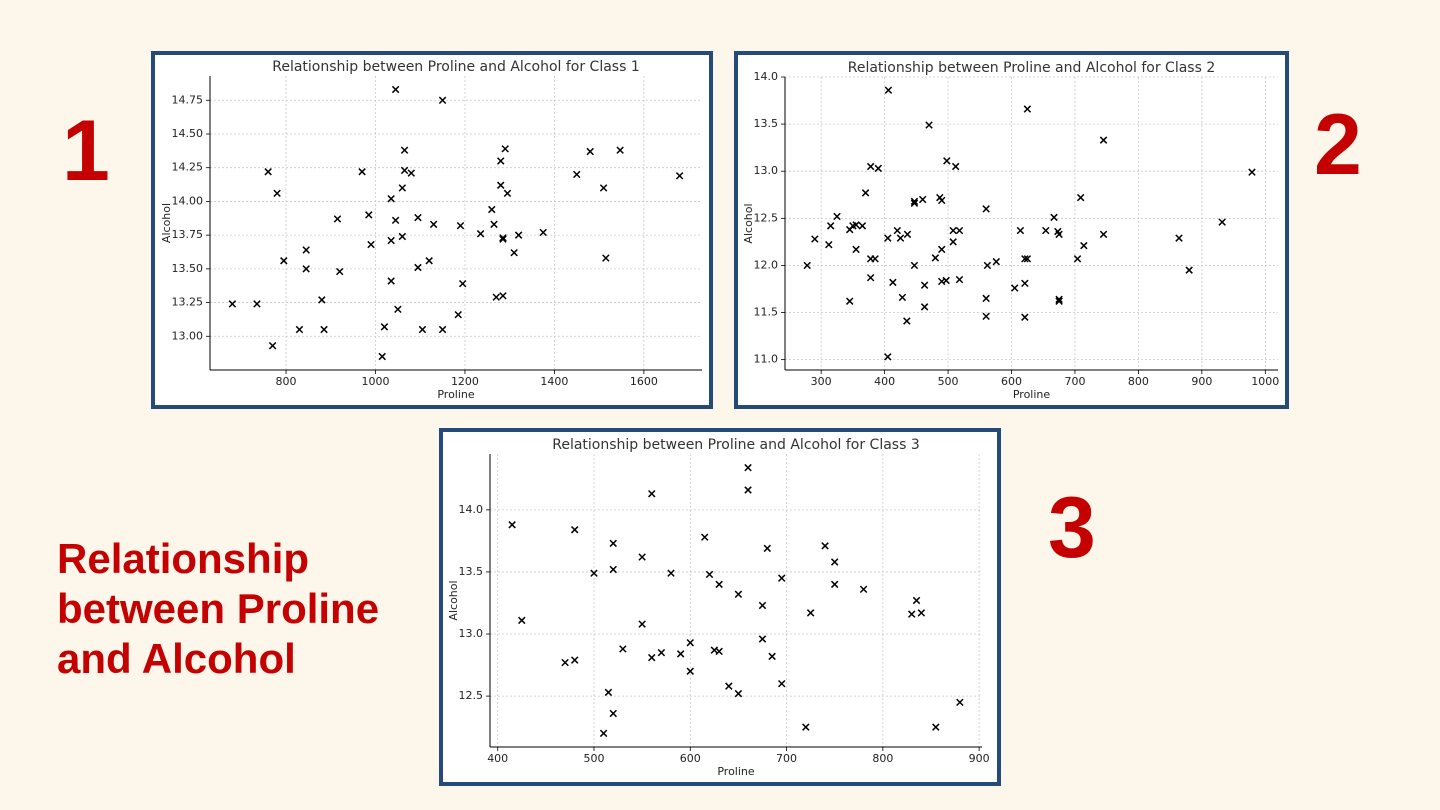 The height and width of the screenshot is (810, 1440). What do you see at coordinates (948, 381) in the screenshot?
I see `x-tick-label: 500` at bounding box center [948, 381].